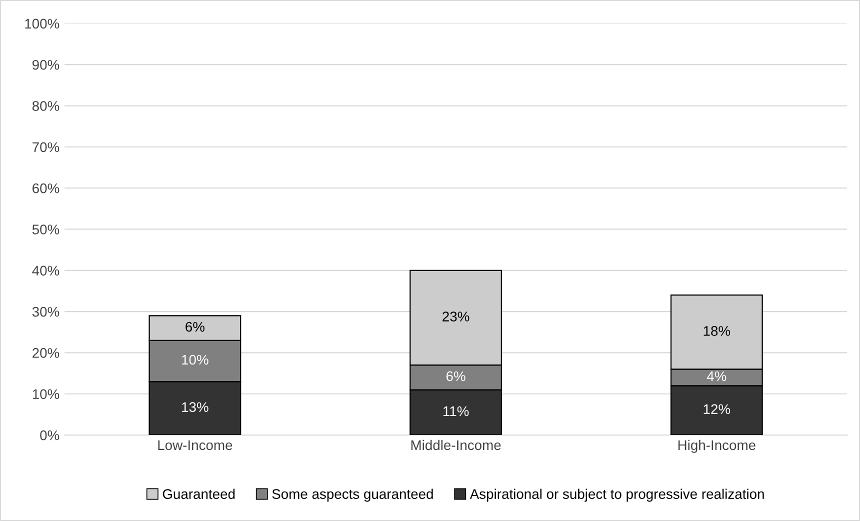 The width and height of the screenshot is (860, 521). What do you see at coordinates (456, 317) in the screenshot?
I see `data-label: 23%` at bounding box center [456, 317].